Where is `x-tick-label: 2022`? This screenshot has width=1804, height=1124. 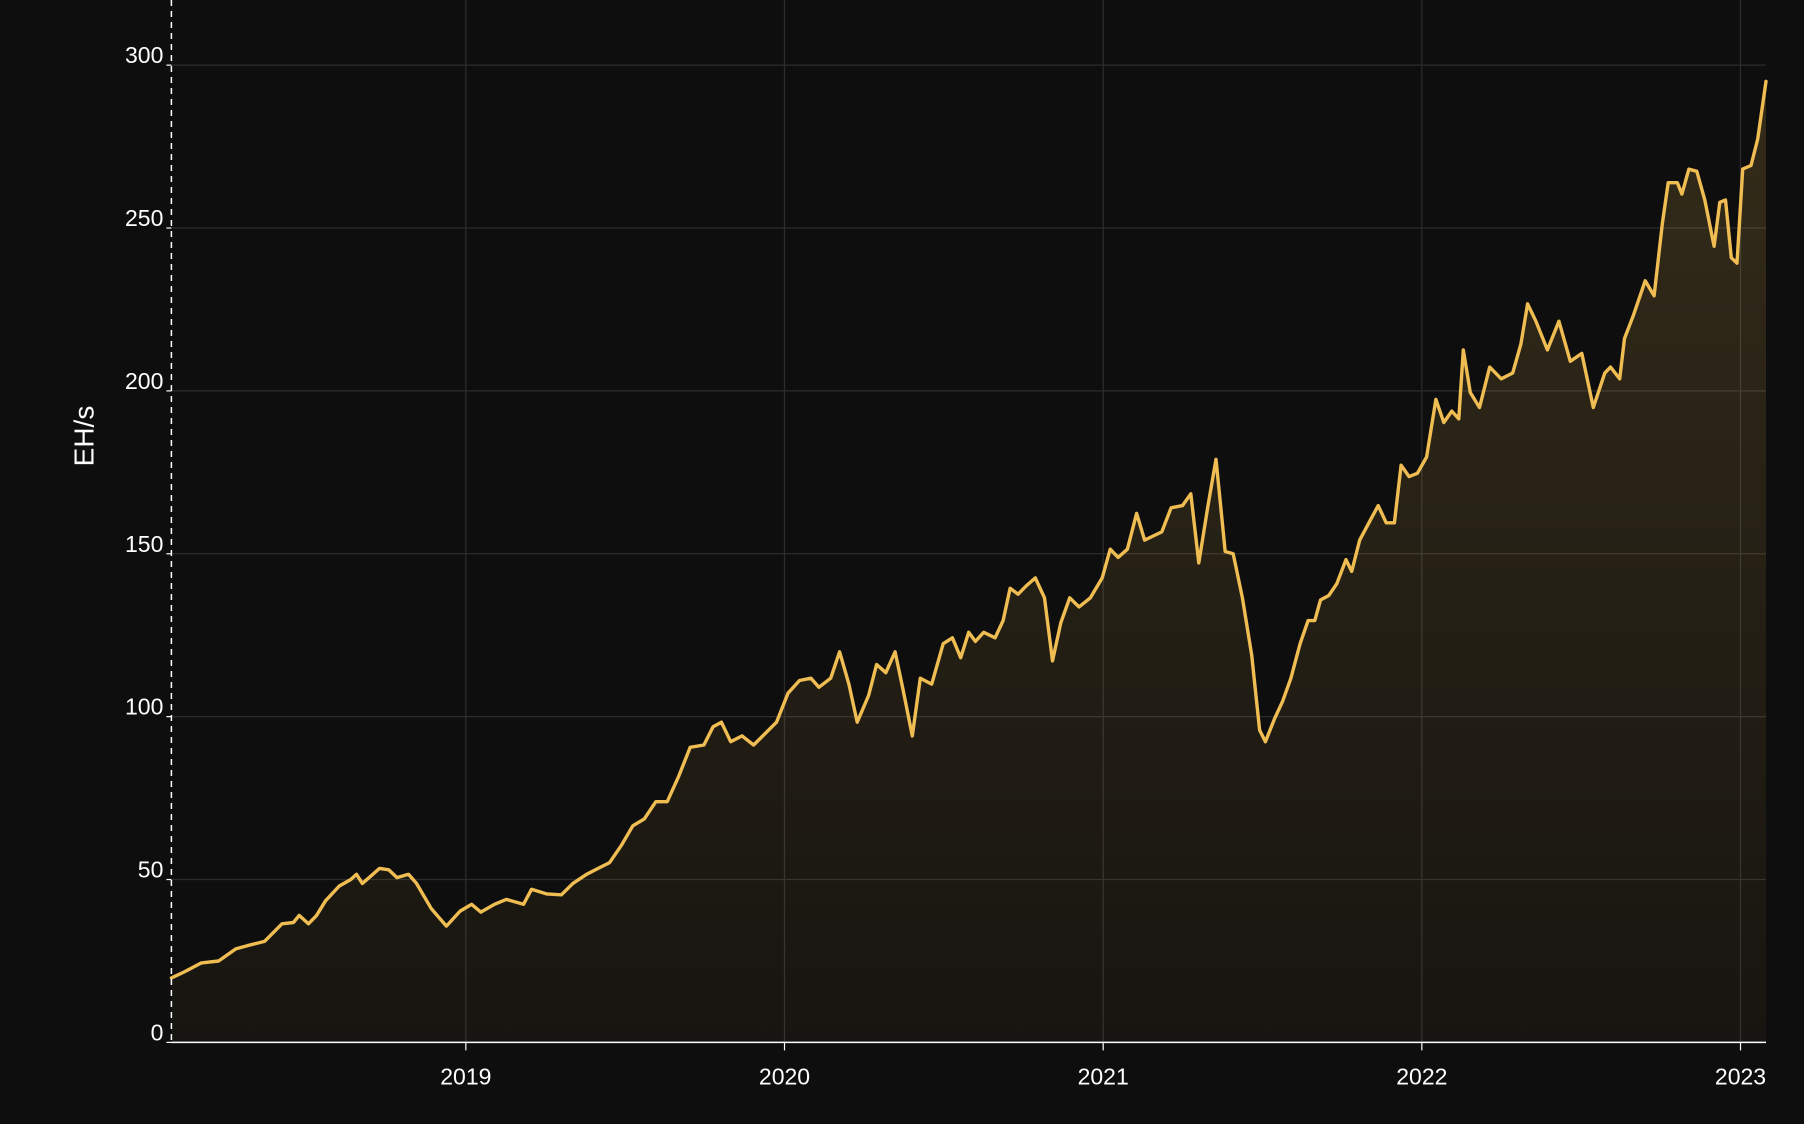 x-tick-label: 2022 is located at coordinates (1421, 1076).